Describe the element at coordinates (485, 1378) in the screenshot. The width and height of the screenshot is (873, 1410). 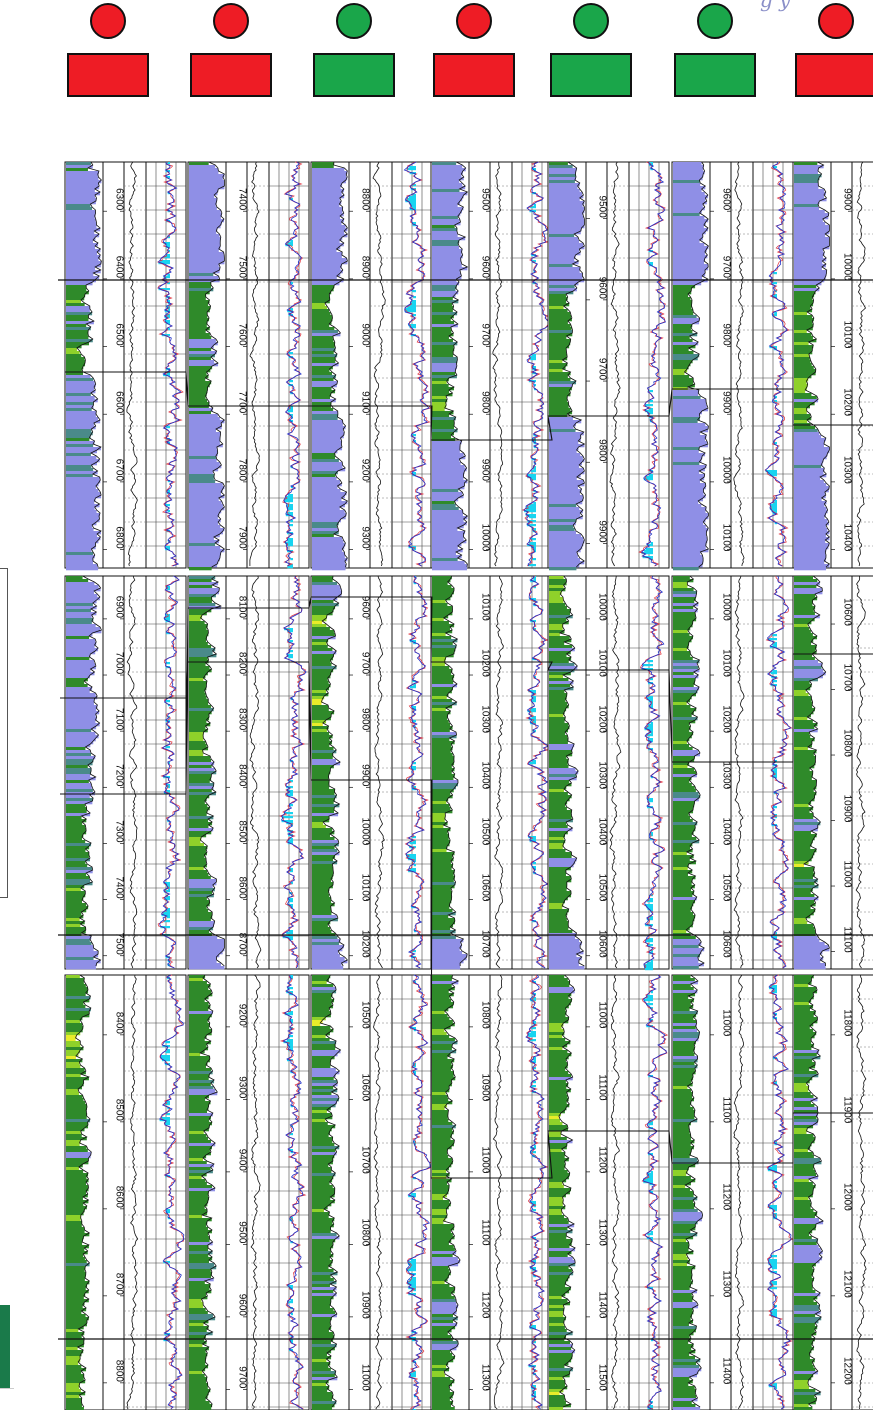
I see `depth-label: 11300` at that location.